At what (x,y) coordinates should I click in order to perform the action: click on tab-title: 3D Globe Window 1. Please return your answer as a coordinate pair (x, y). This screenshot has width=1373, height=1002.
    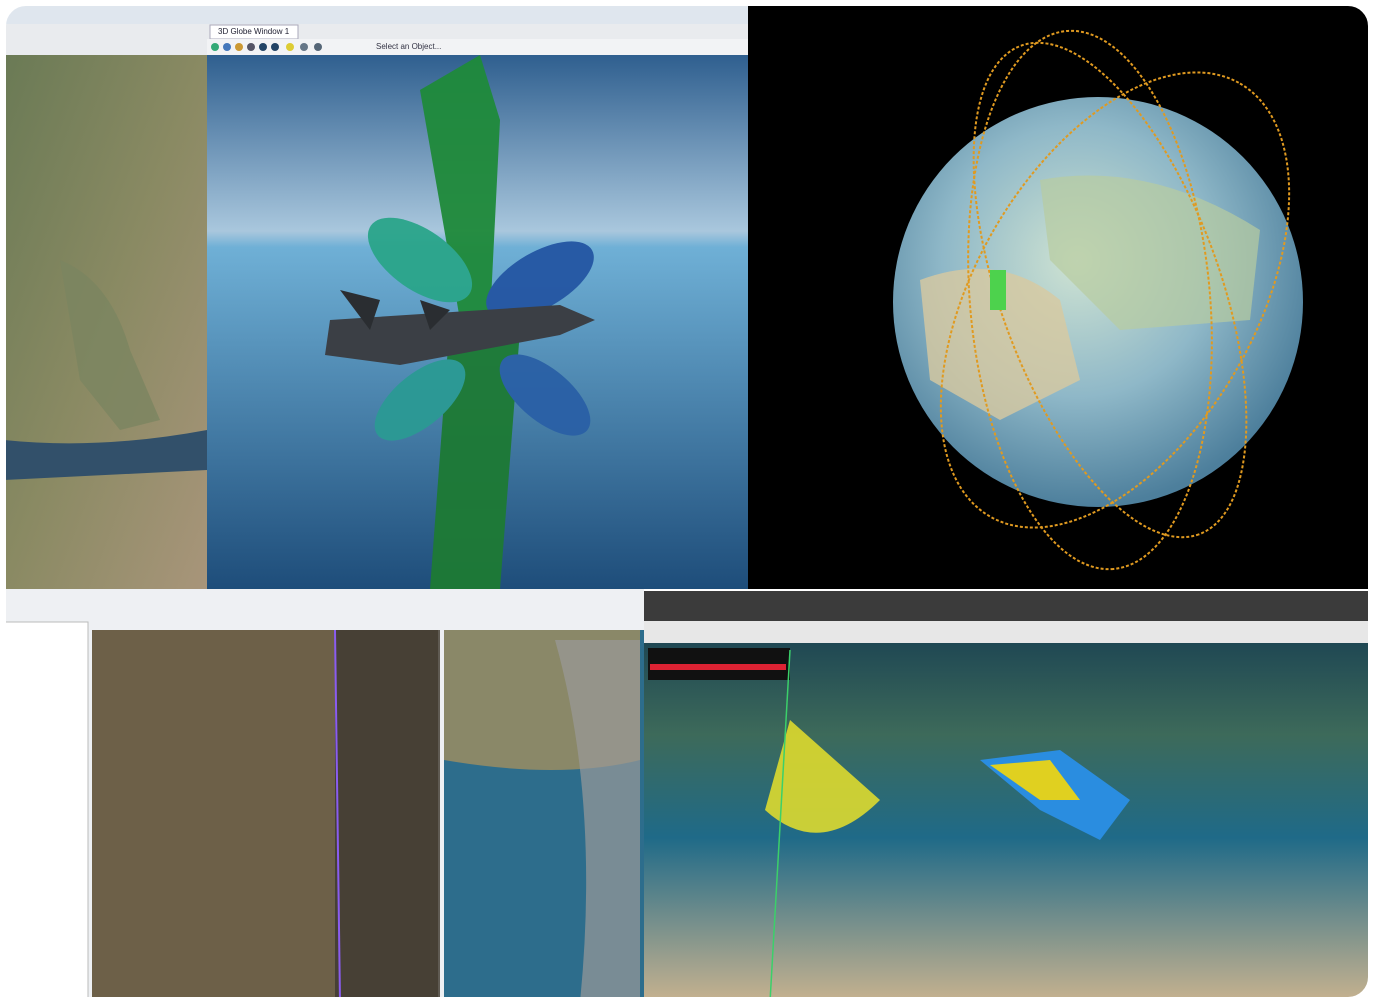
    Looking at the image, I should click on (254, 31).